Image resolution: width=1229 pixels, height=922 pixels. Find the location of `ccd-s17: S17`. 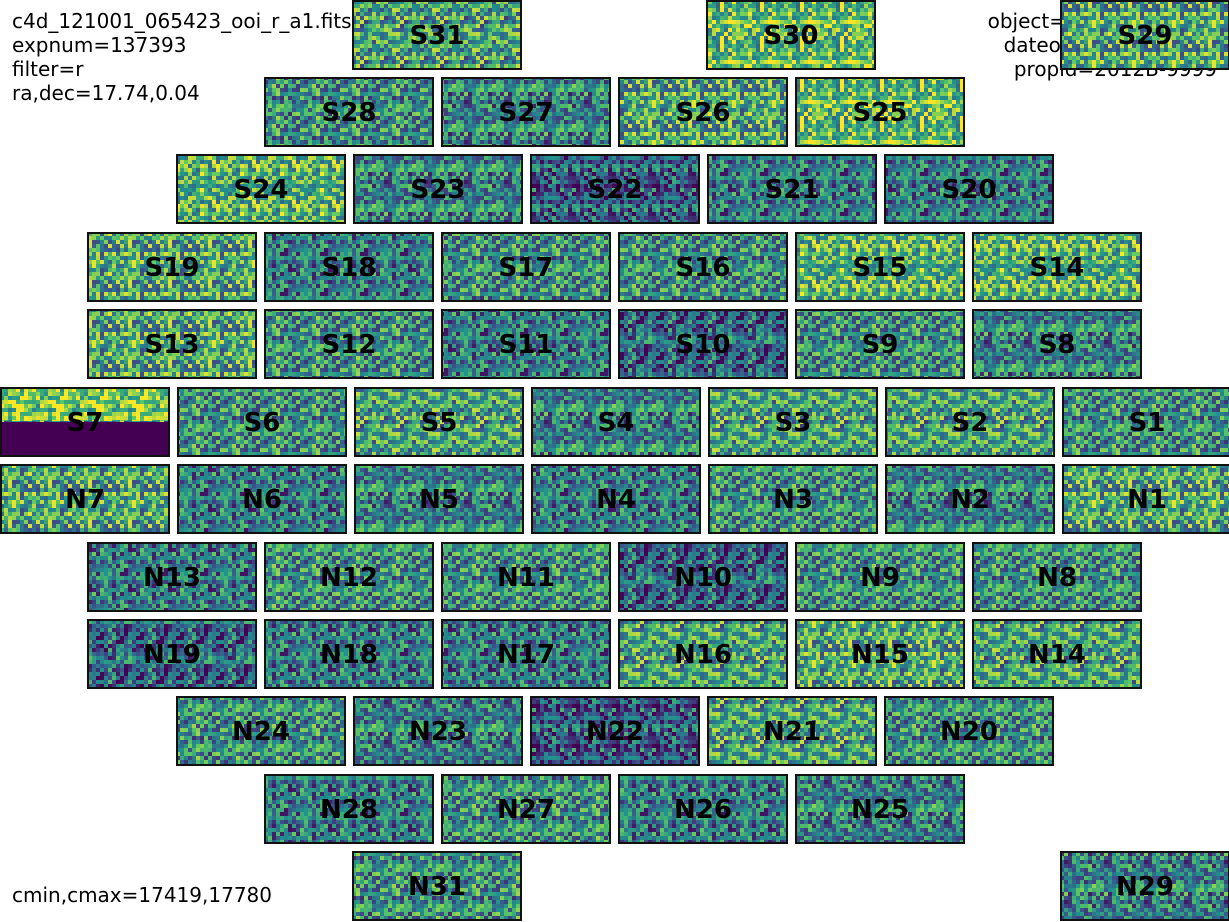

ccd-s17: S17 is located at coordinates (526, 267).